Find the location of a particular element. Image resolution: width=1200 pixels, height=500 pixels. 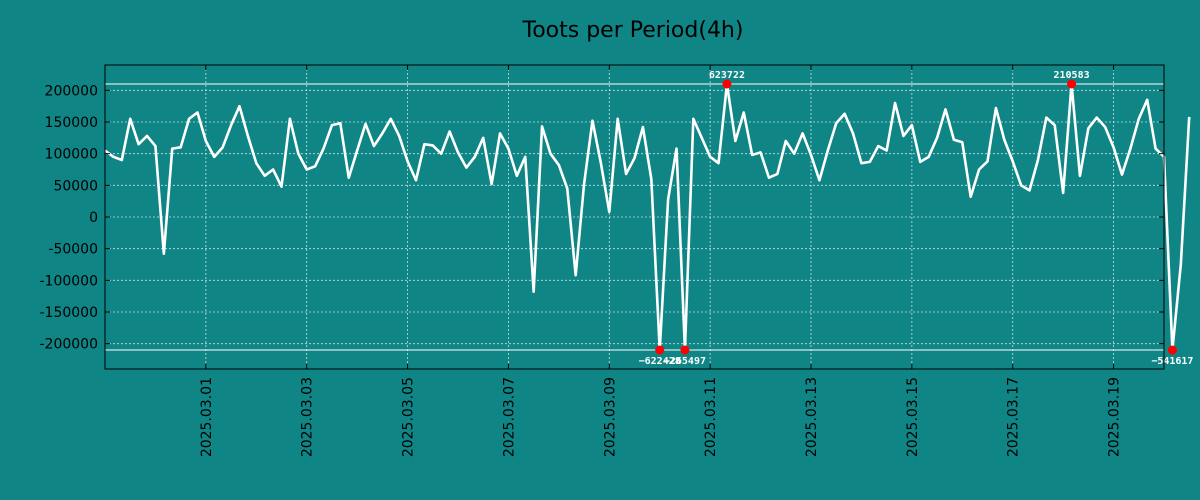

x-tick-label: 2025.03.07 is located at coordinates (509, 417).